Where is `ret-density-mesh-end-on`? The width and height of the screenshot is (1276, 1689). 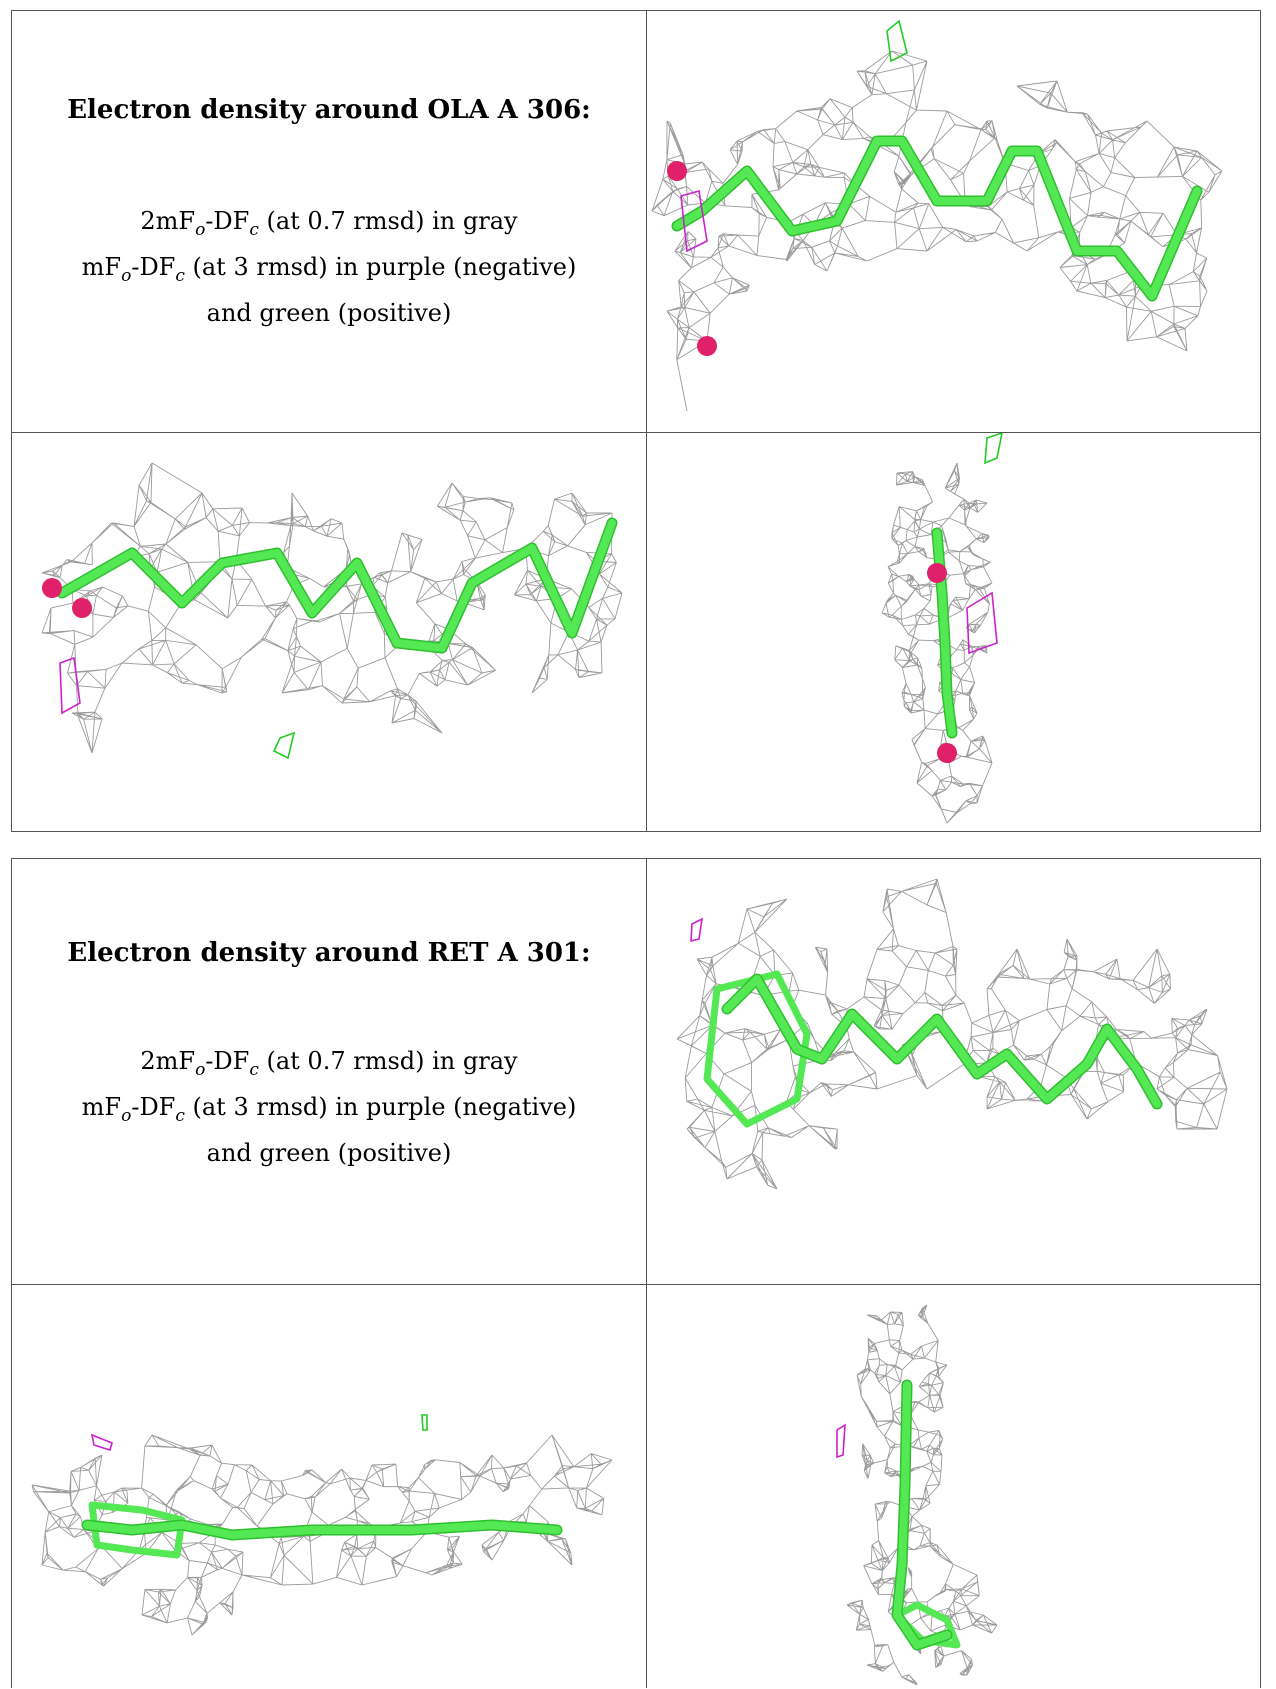 ret-density-mesh-end-on is located at coordinates (917, 1495).